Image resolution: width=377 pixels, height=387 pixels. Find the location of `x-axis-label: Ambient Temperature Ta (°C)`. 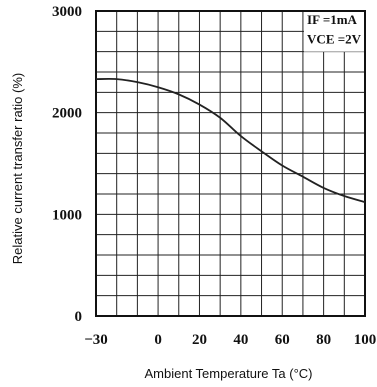

x-axis-label: Ambient Temperature Ta (°C) is located at coordinates (228, 373).